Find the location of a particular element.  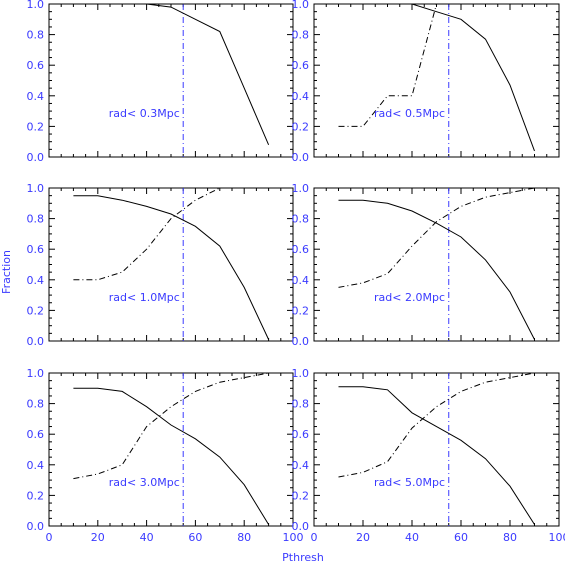

panel-label: rad< 2.0Mpc is located at coordinates (409, 297).